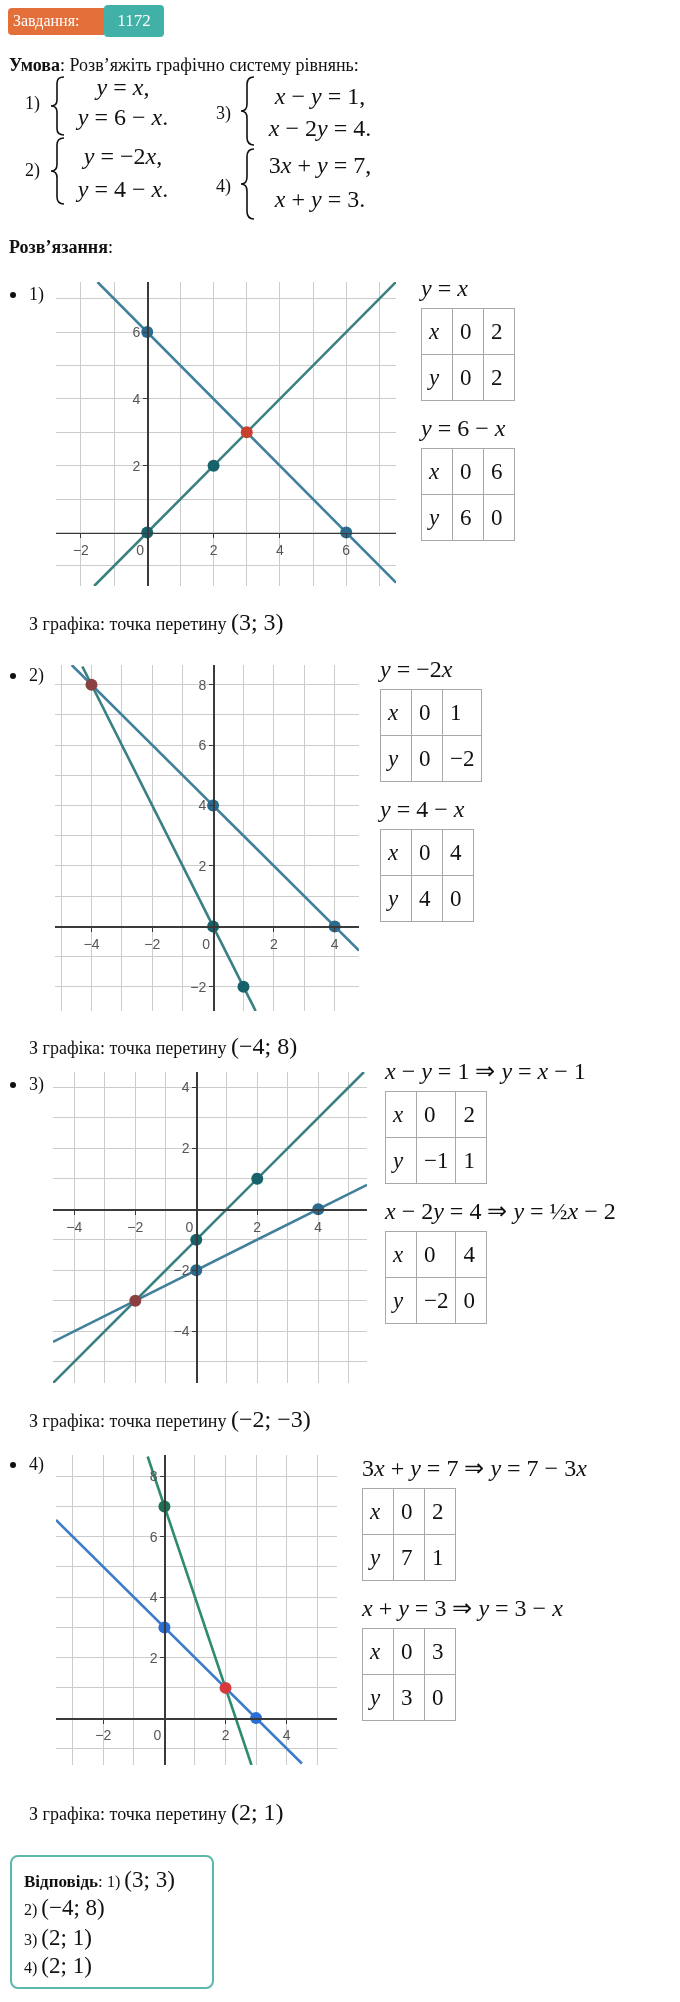 The image size is (680, 2002). What do you see at coordinates (468, 494) in the screenshot?
I see `table: x 0 6 y 6 0` at bounding box center [468, 494].